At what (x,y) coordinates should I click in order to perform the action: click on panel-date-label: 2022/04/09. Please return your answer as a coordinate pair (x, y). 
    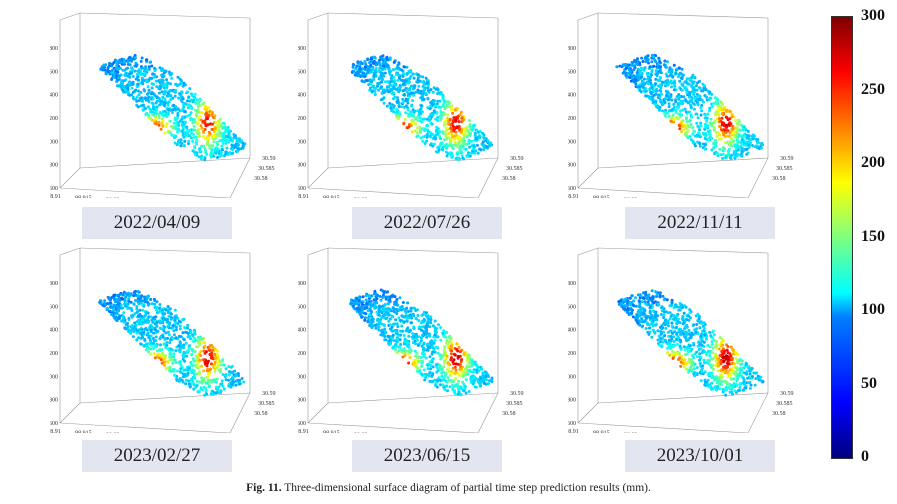
    Looking at the image, I should click on (157, 223).